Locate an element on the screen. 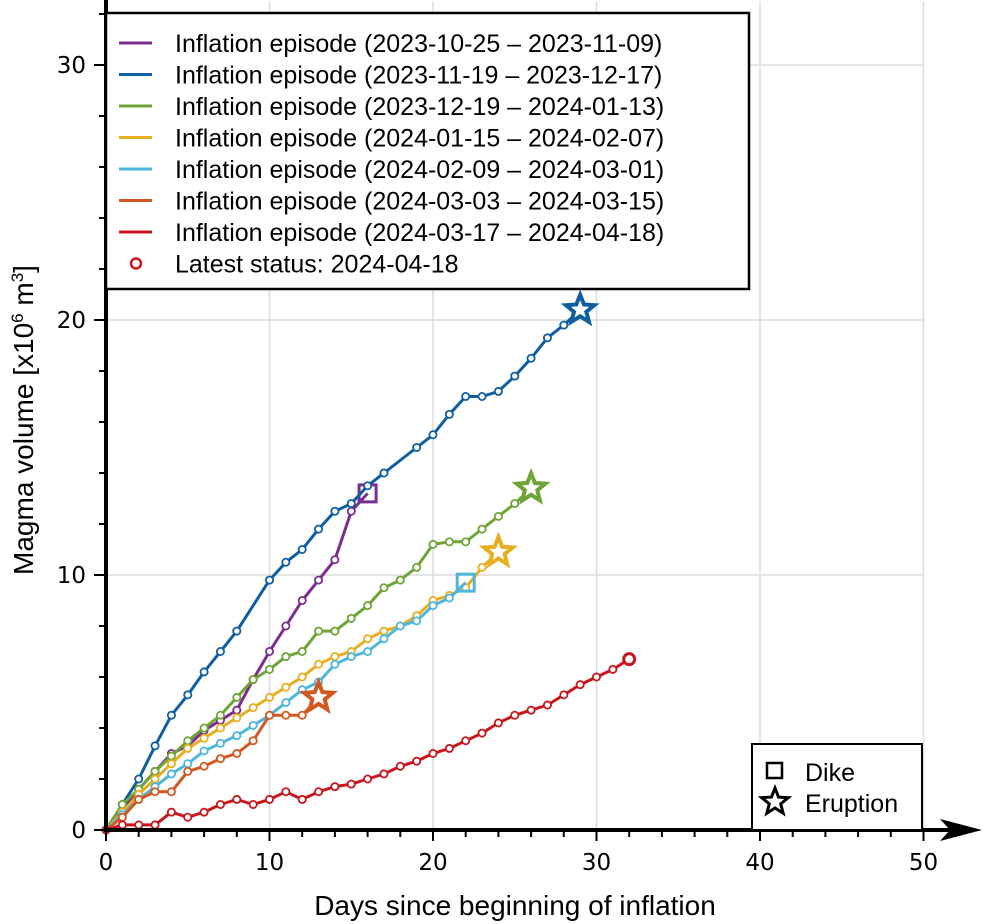 The height and width of the screenshot is (924, 983). eruption-legend-icon is located at coordinates (775, 800).